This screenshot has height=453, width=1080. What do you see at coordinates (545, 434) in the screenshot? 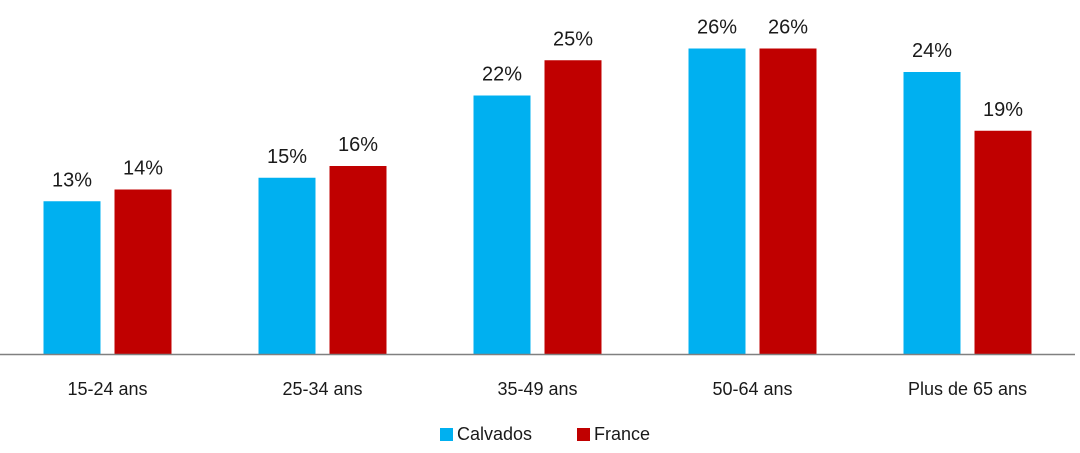
I see `legend: Calvados France` at bounding box center [545, 434].